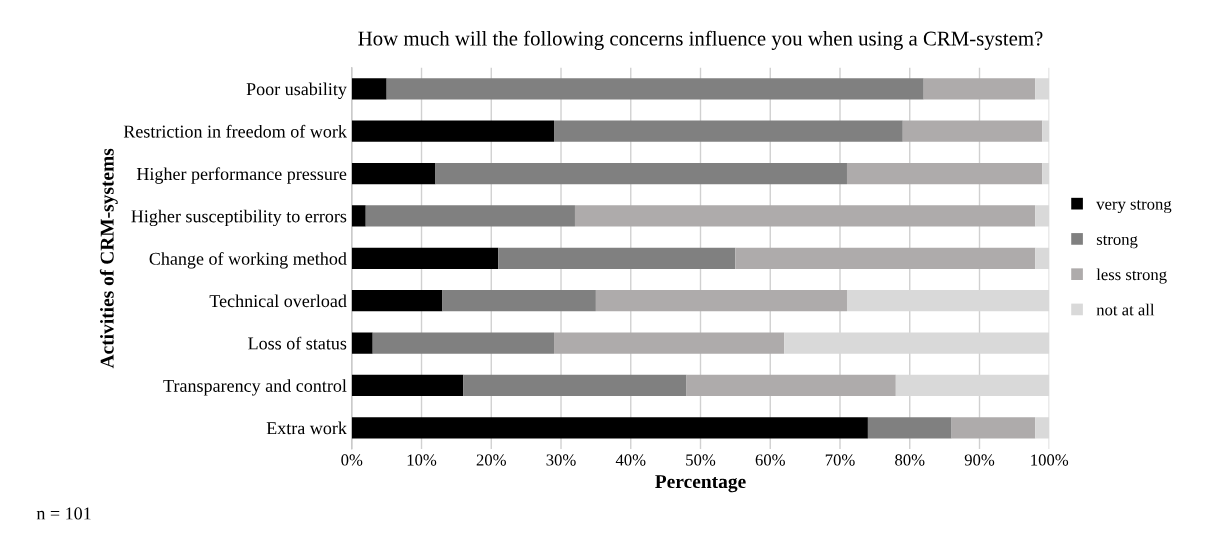  What do you see at coordinates (1125, 309) in the screenshot?
I see `legend-label: not at all` at bounding box center [1125, 309].